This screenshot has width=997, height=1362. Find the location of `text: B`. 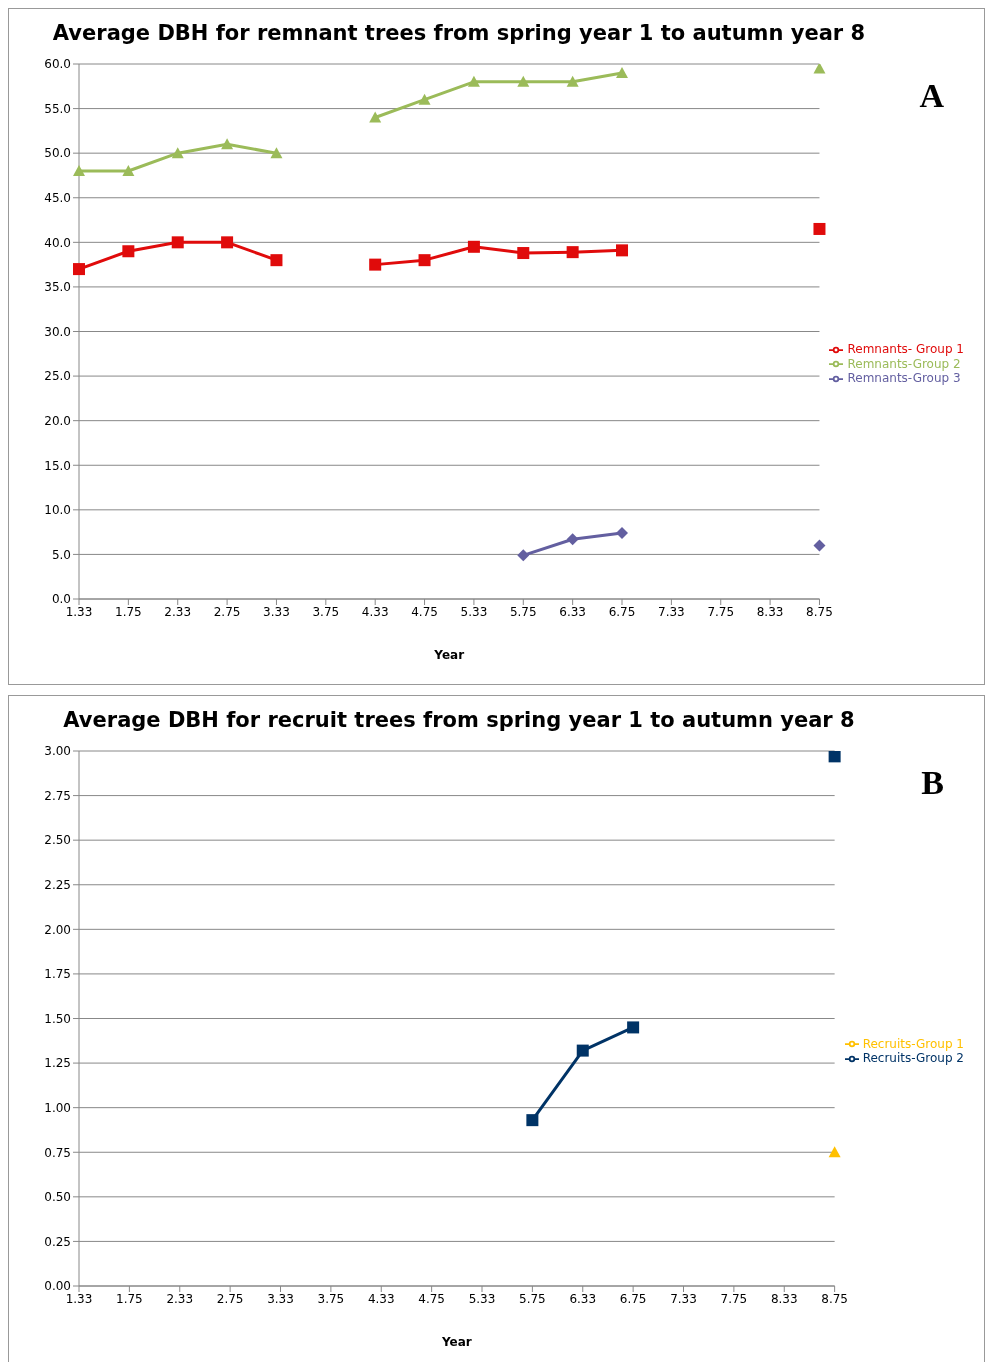

text: B is located at coordinates (932, 783).